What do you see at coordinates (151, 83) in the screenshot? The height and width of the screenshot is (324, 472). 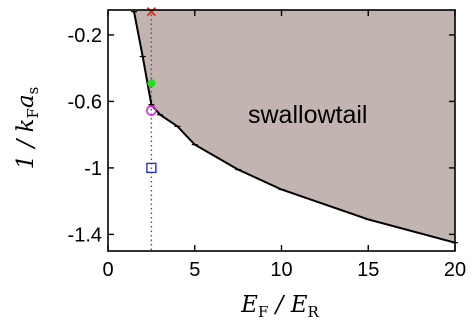 I see `filled-circle-marker` at bounding box center [151, 83].